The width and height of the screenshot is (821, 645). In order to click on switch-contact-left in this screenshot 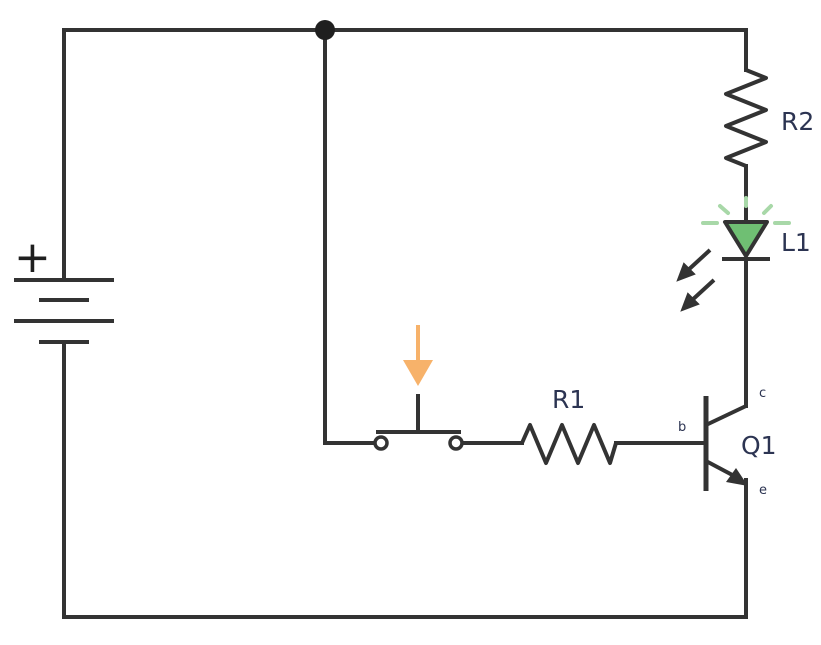, I will do `click(381, 443)`.